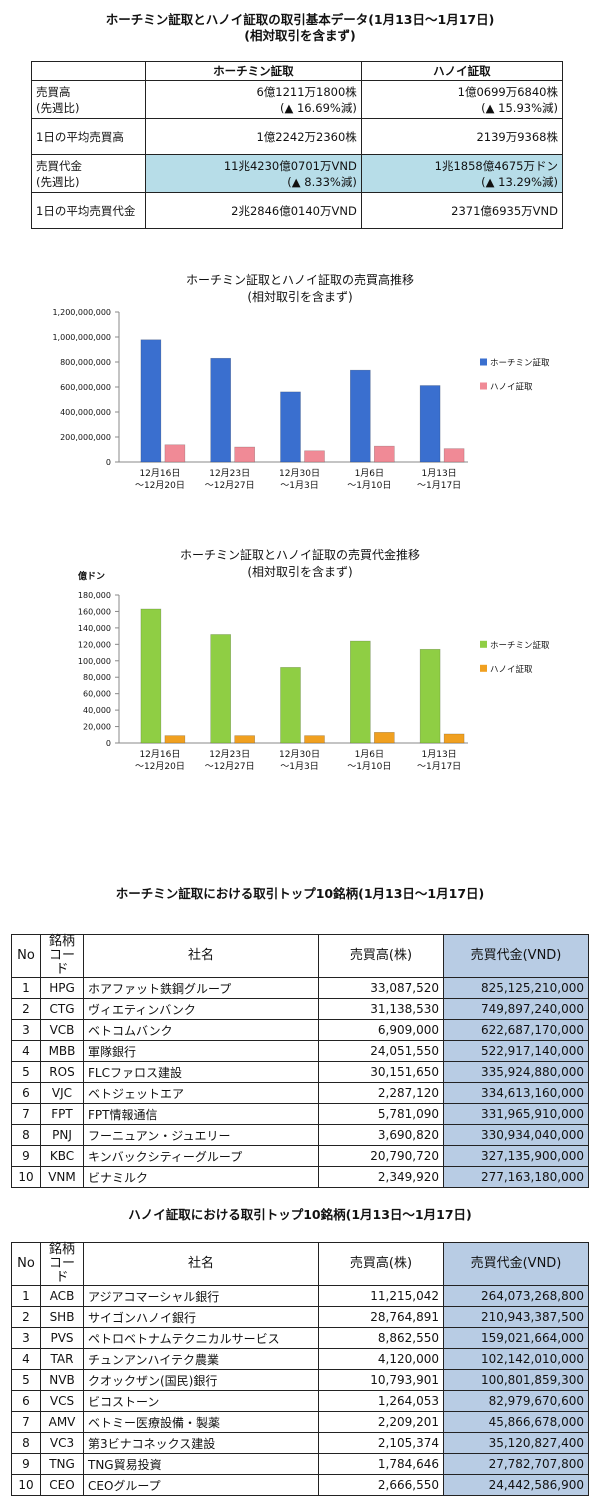 The height and width of the screenshot is (1504, 600). I want to click on row-volume: 31,138,530, so click(381, 1009).